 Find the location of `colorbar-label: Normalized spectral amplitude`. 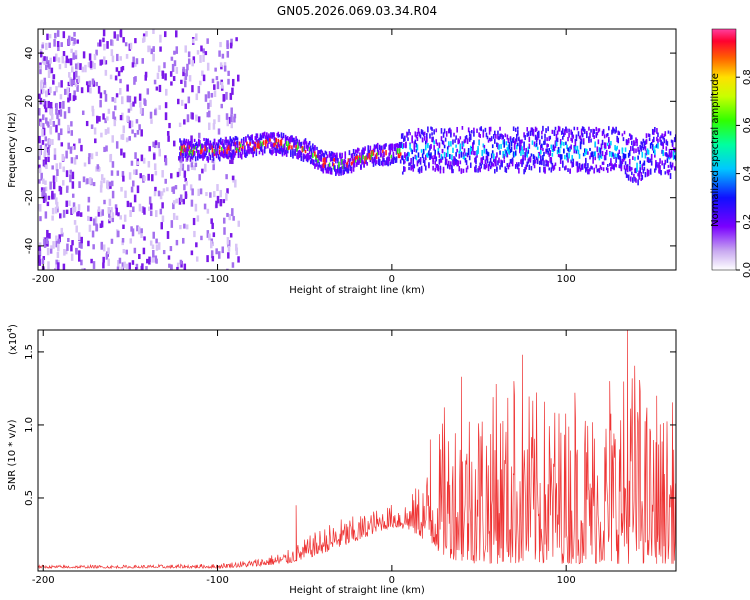

colorbar-label: Normalized spectral amplitude is located at coordinates (715, 150).